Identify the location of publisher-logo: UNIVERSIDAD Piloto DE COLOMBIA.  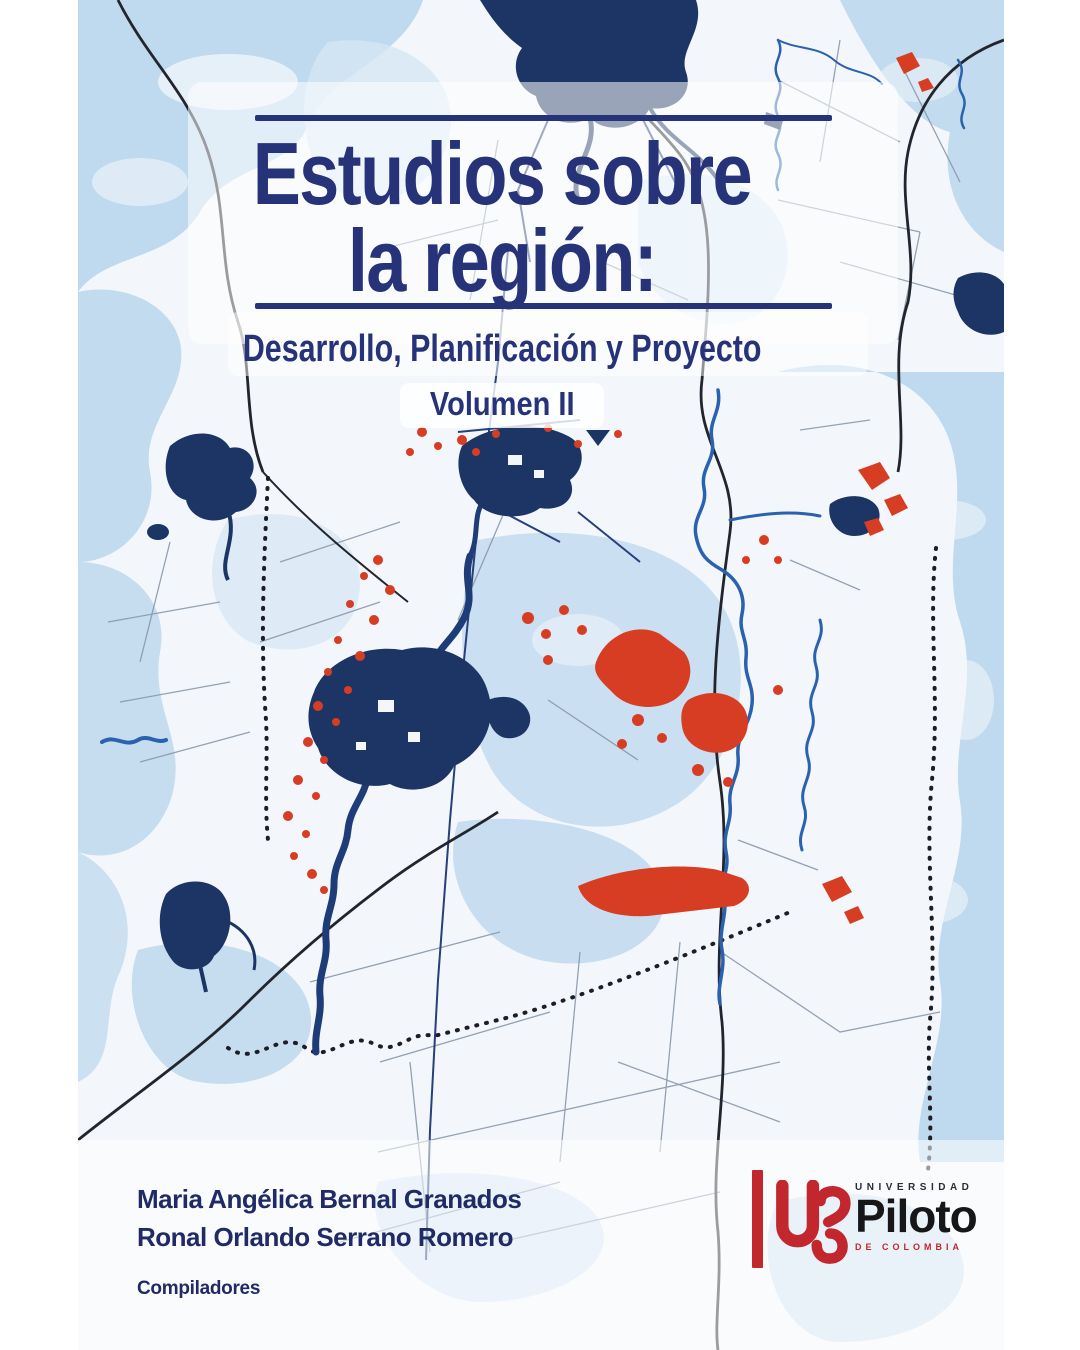
(865, 1219).